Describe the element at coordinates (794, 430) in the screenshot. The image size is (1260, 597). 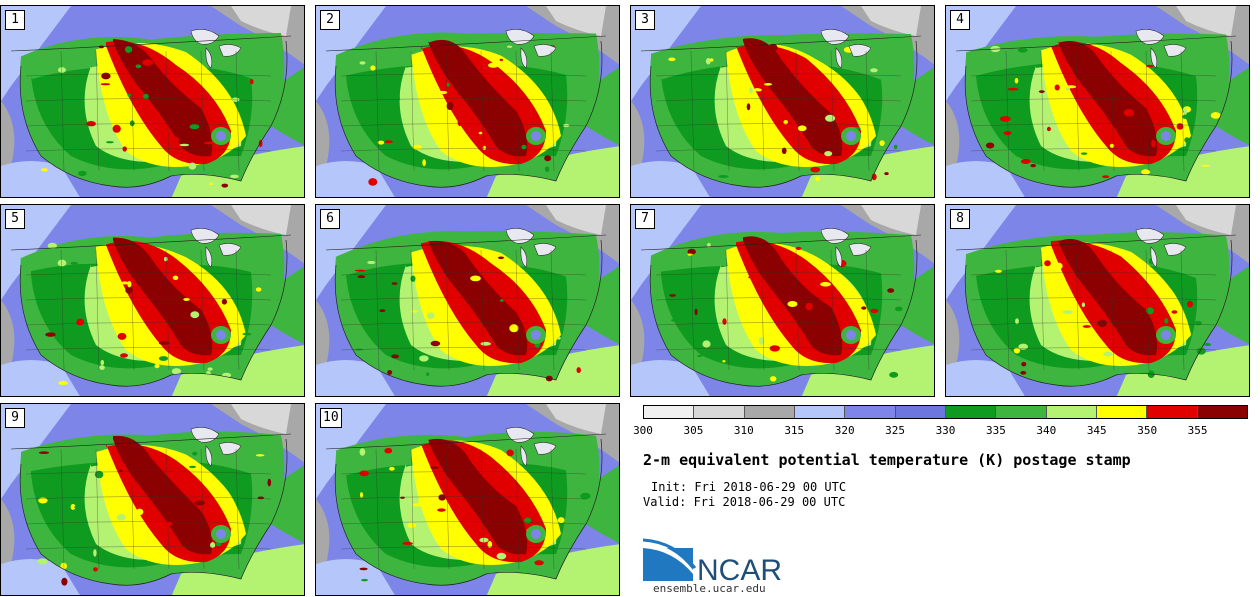
I see `colorbar-tick-label: 315` at that location.